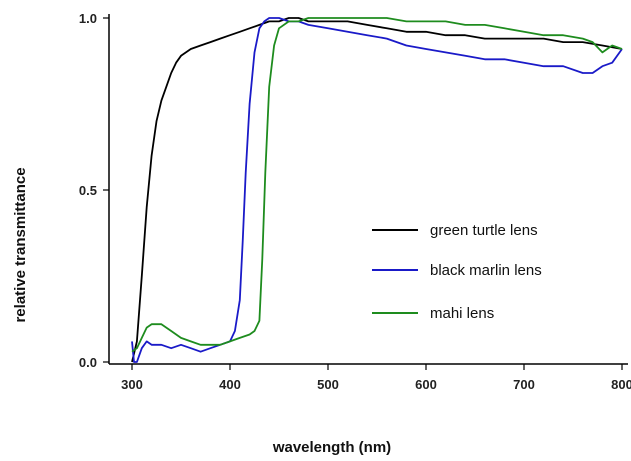 This screenshot has height=461, width=631. What do you see at coordinates (328, 384) in the screenshot?
I see `x-tick-label: 500` at bounding box center [328, 384].